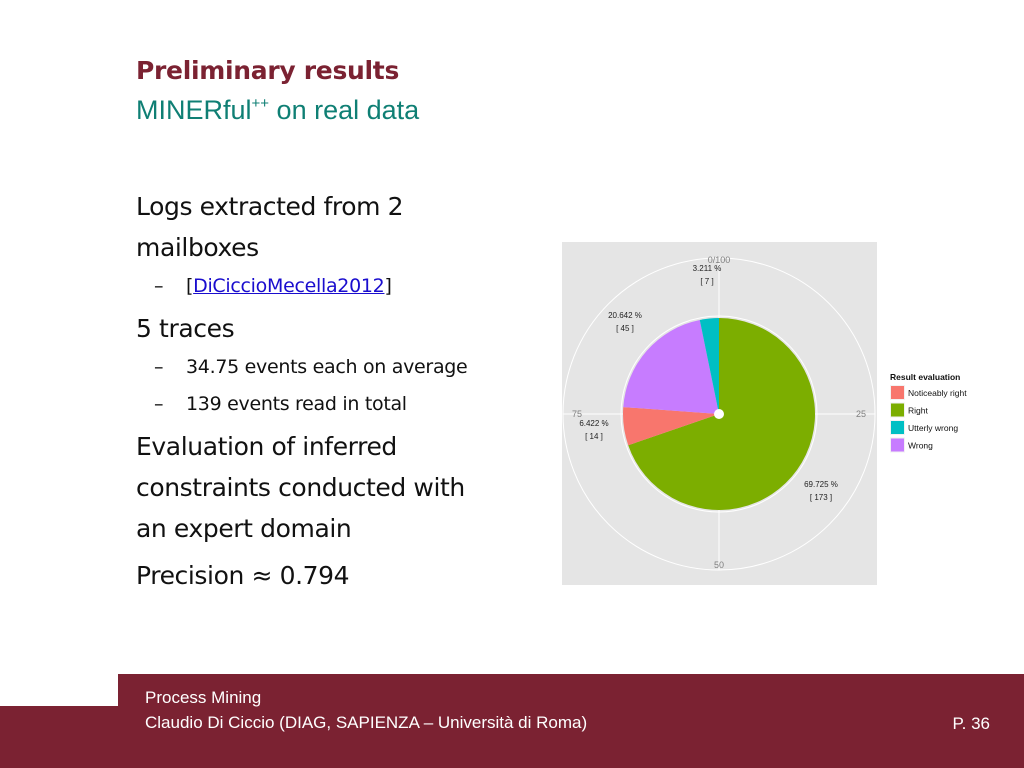 This screenshot has height=768, width=1024. Describe the element at coordinates (336, 227) in the screenshot. I see `bullet-logs: Logs extracted from 2 mailboxes` at that location.